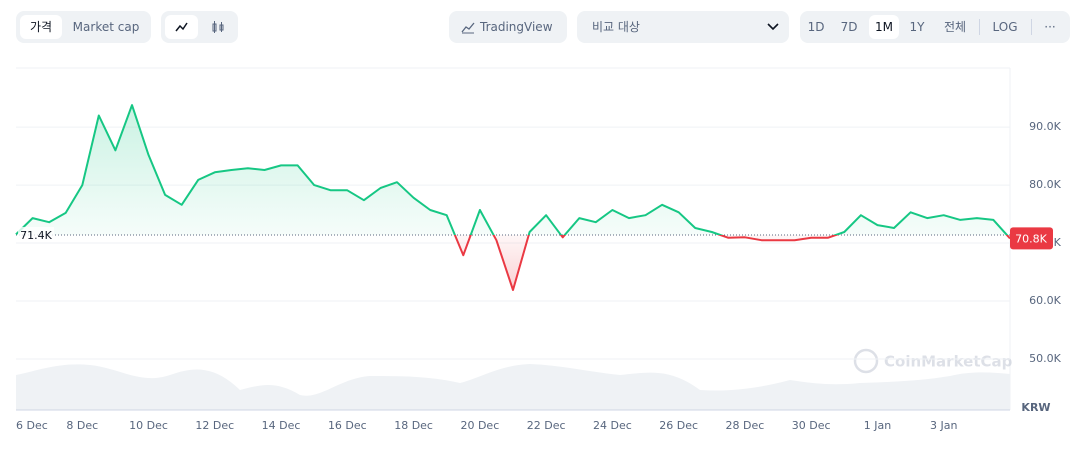 Image resolution: width=1086 pixels, height=456 pixels. Describe the element at coordinates (955, 27) in the screenshot. I see `range-all: 전체` at that location.